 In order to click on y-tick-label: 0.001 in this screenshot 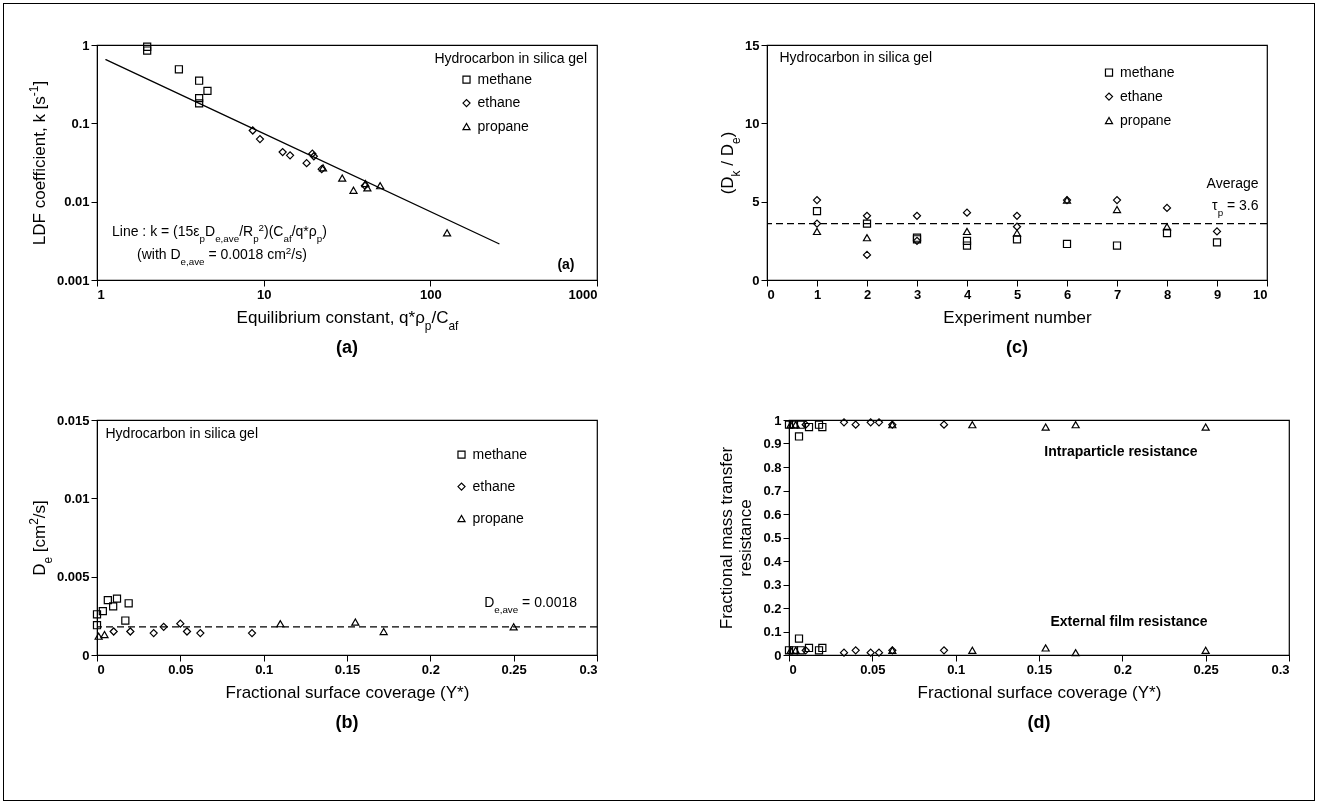, I will do `click(73, 280)`.